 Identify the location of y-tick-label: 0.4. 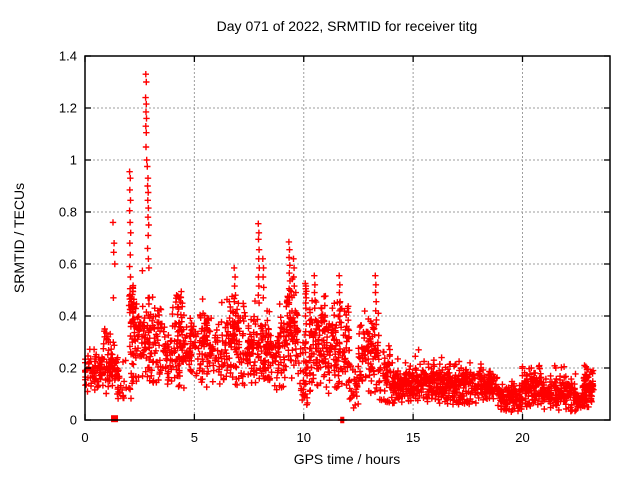
(68, 316).